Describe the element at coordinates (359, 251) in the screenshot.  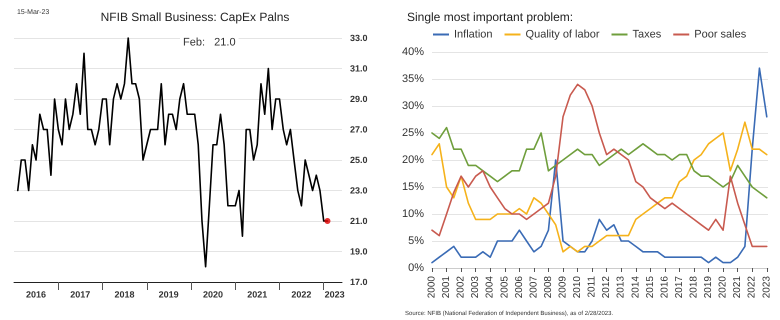
I see `y-tick-label: 19.0` at that location.